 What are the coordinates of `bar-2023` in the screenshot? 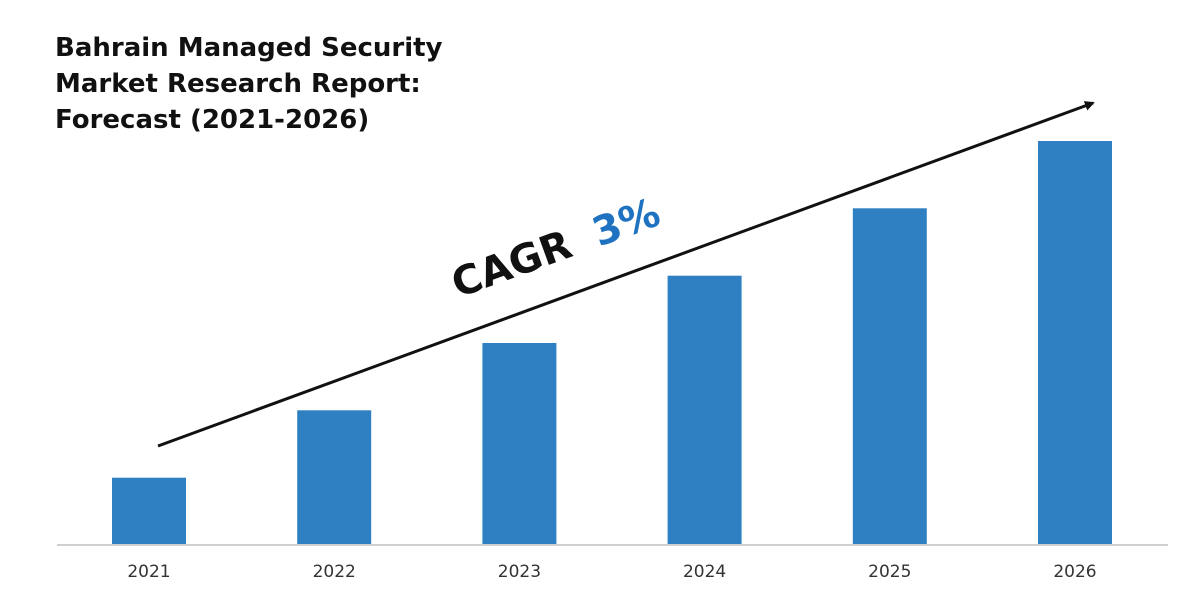 It's located at (519, 444).